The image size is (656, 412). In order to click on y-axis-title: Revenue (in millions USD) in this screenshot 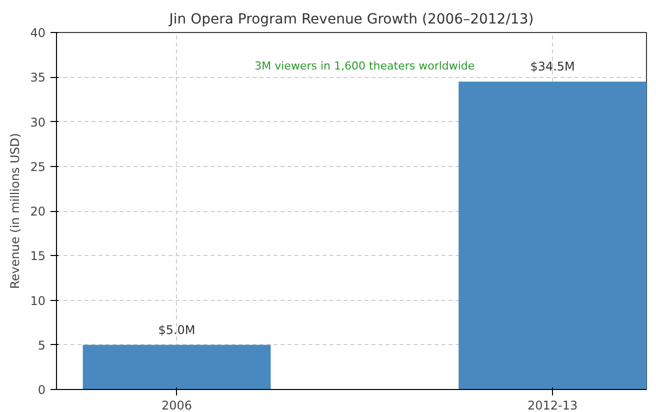, I will do `click(15, 211)`.